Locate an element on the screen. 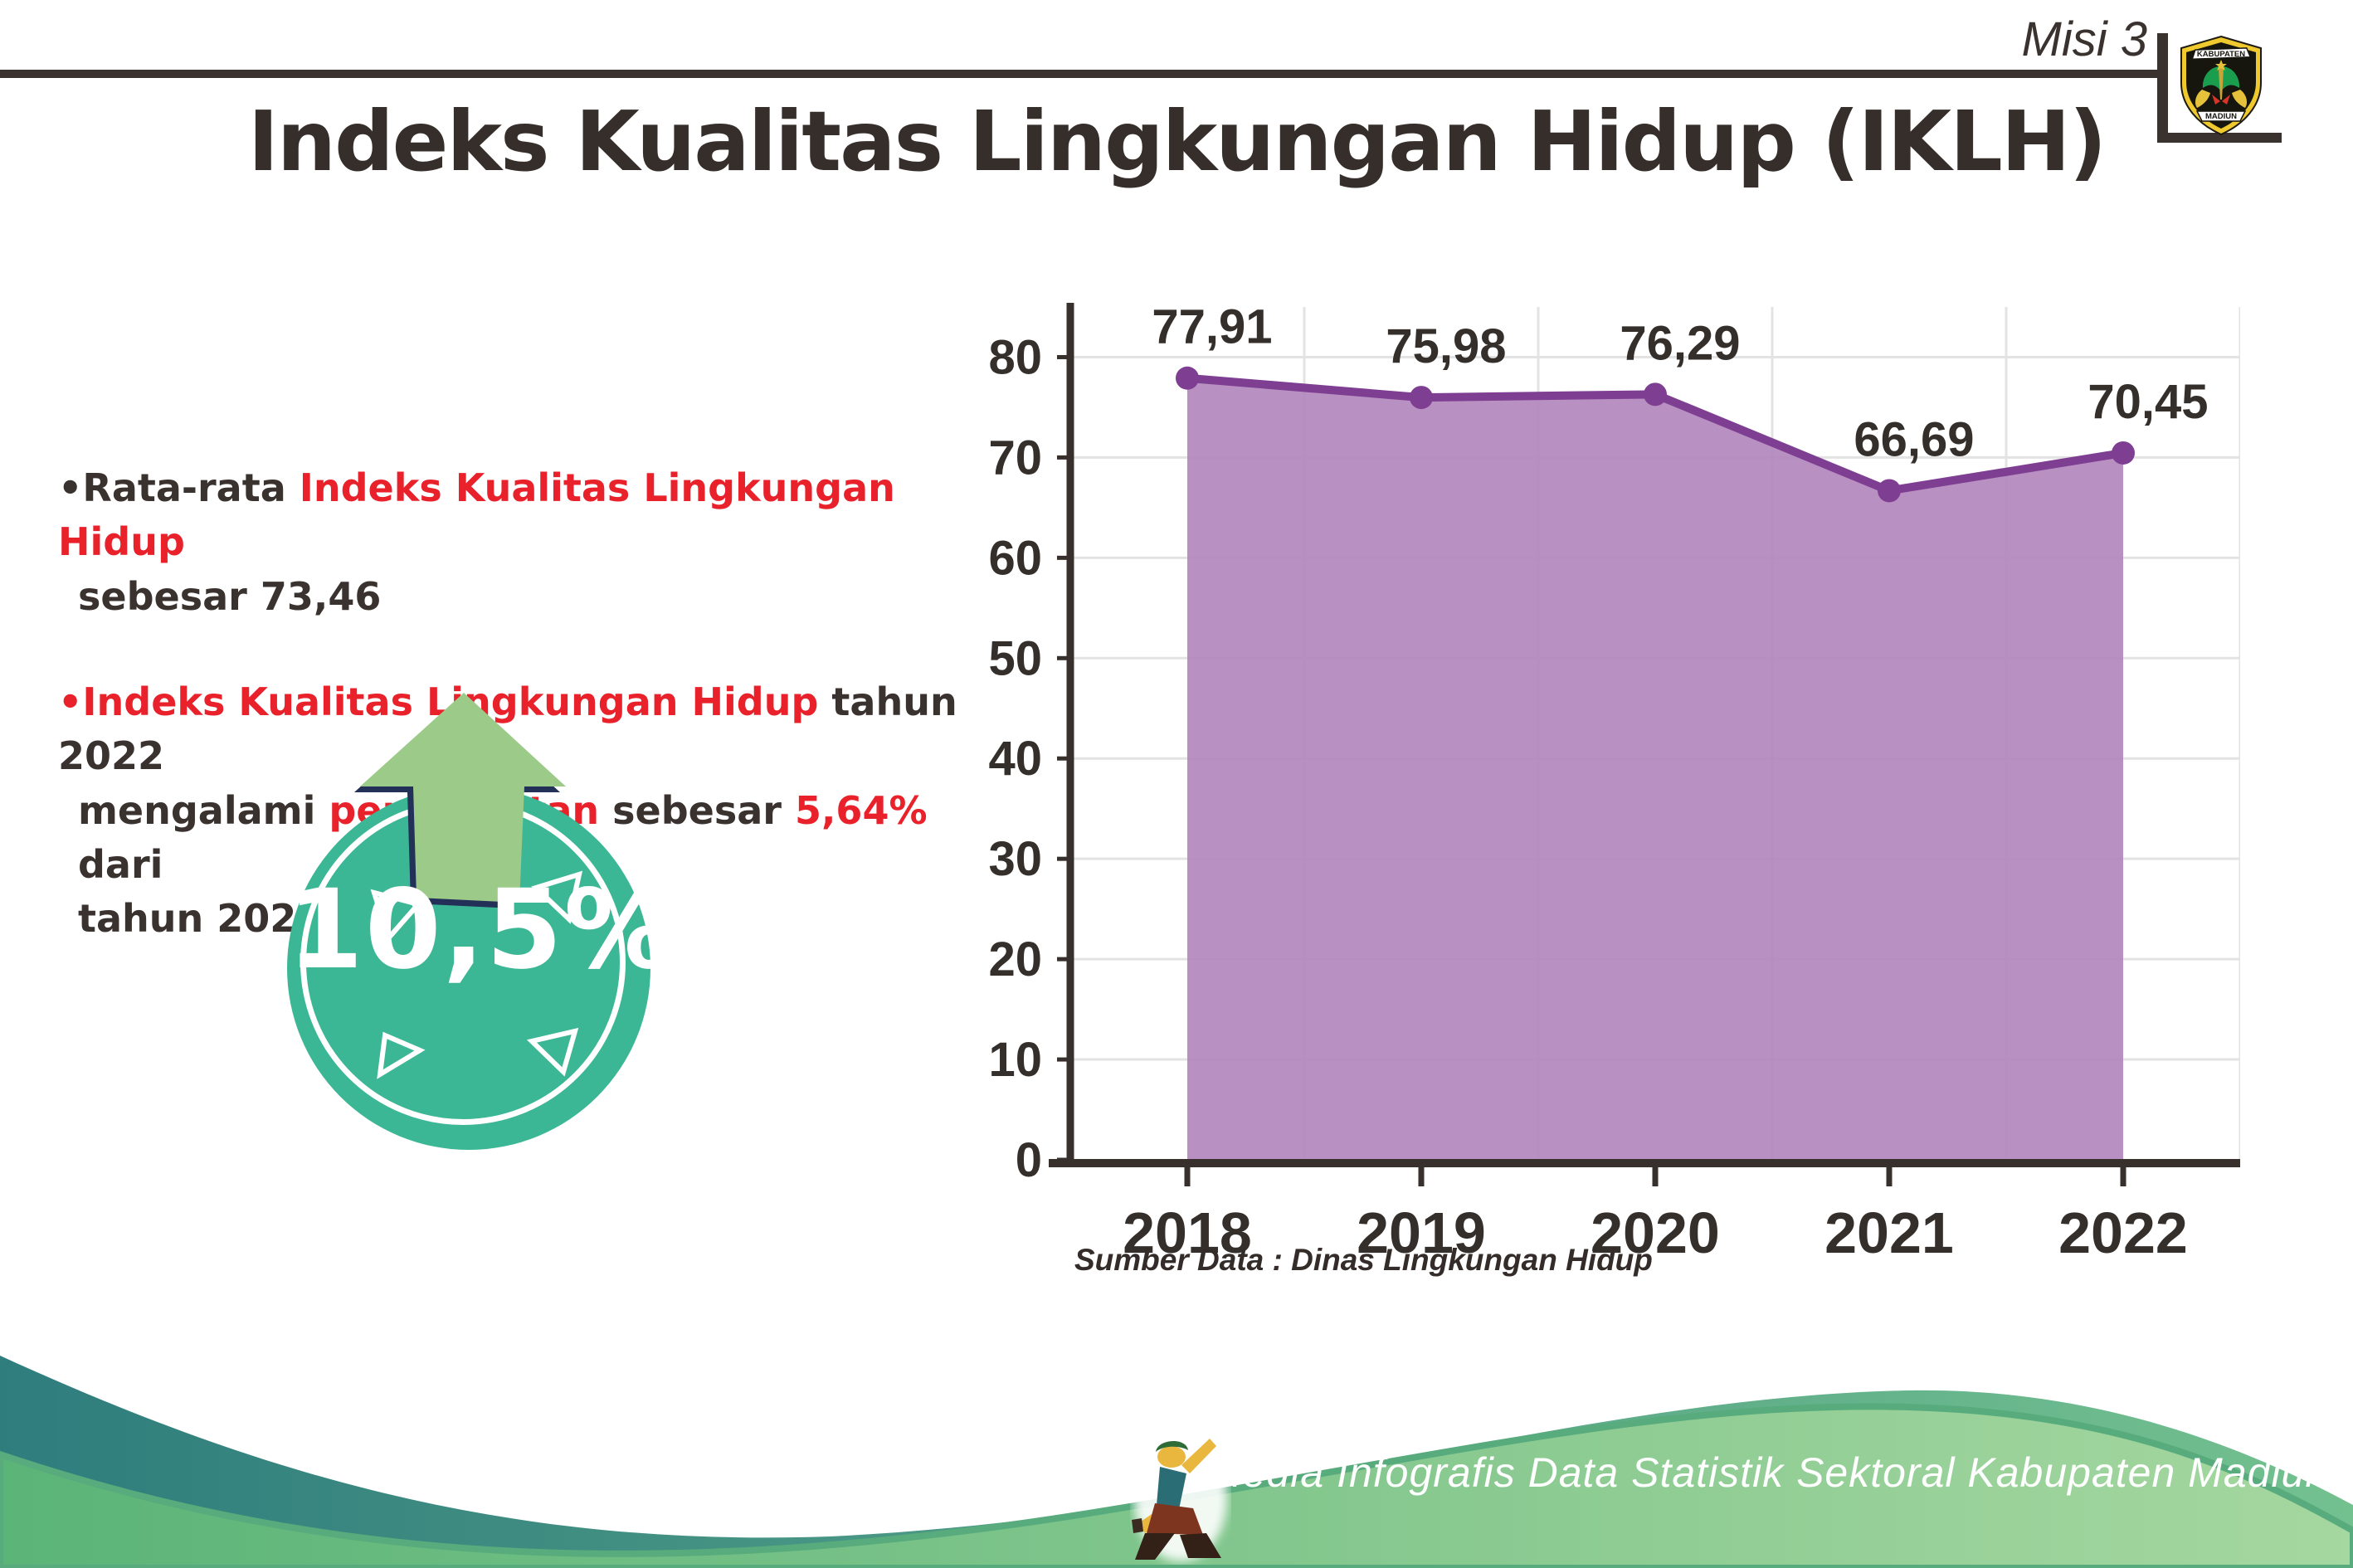  svg-text: 2022 is located at coordinates (2123, 1232).